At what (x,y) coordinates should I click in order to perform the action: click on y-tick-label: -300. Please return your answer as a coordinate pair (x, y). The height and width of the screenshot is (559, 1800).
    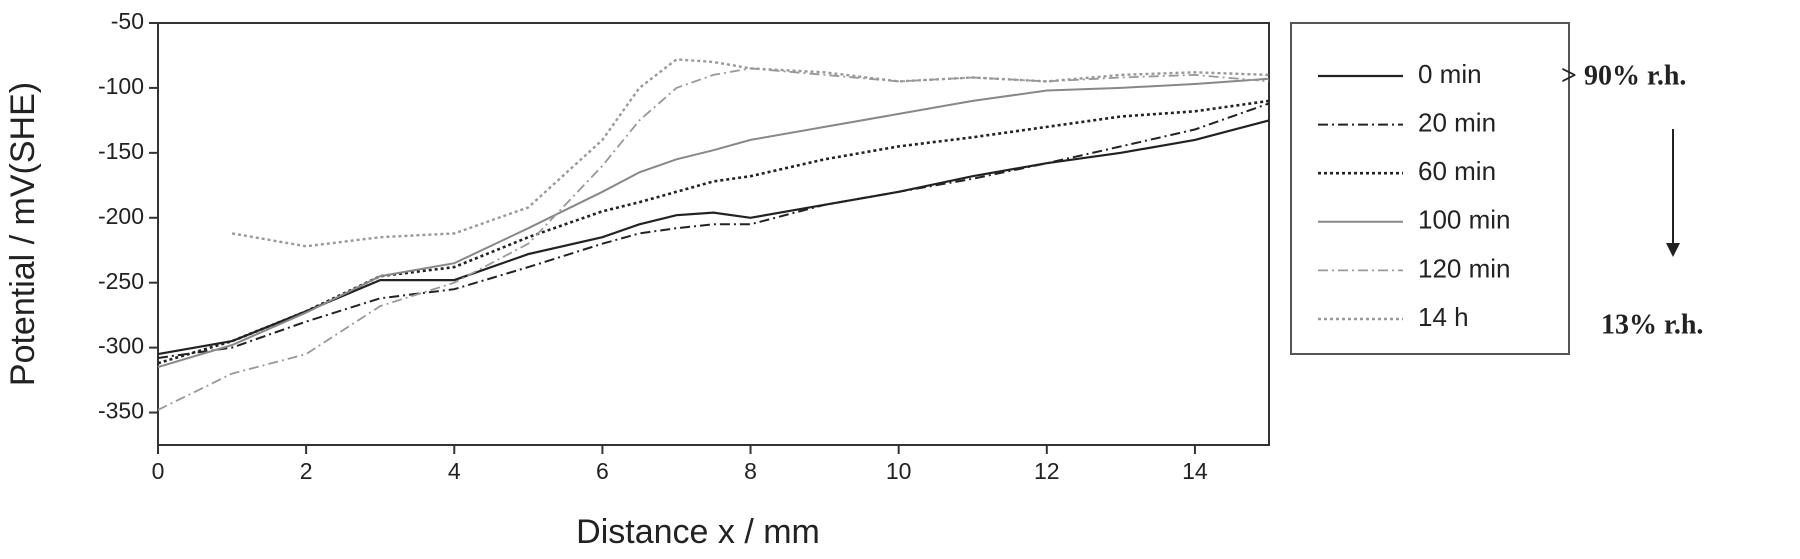
    Looking at the image, I should click on (121, 346).